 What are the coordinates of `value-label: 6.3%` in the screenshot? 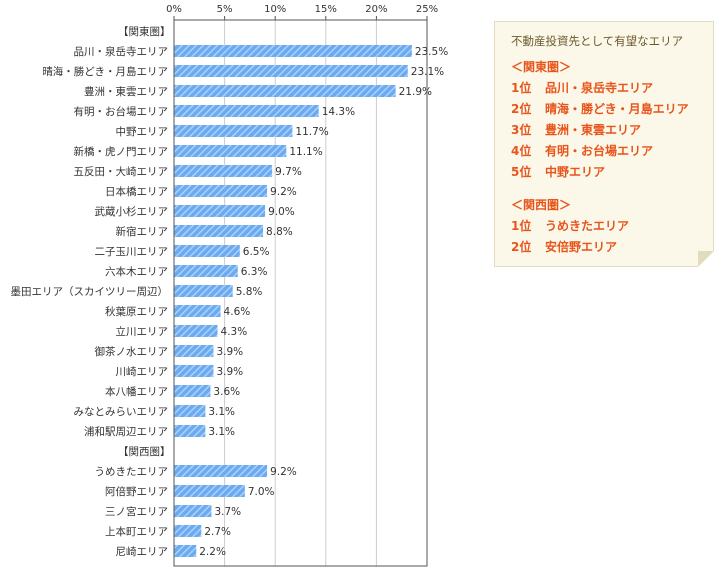 It's located at (254, 272).